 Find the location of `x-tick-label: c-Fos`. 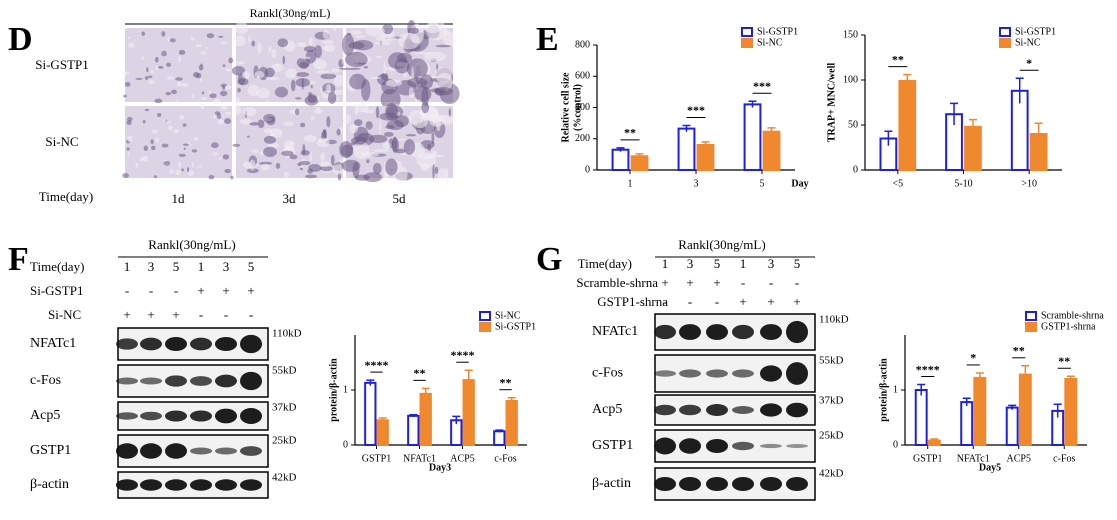

x-tick-label: c-Fos is located at coordinates (505, 458).